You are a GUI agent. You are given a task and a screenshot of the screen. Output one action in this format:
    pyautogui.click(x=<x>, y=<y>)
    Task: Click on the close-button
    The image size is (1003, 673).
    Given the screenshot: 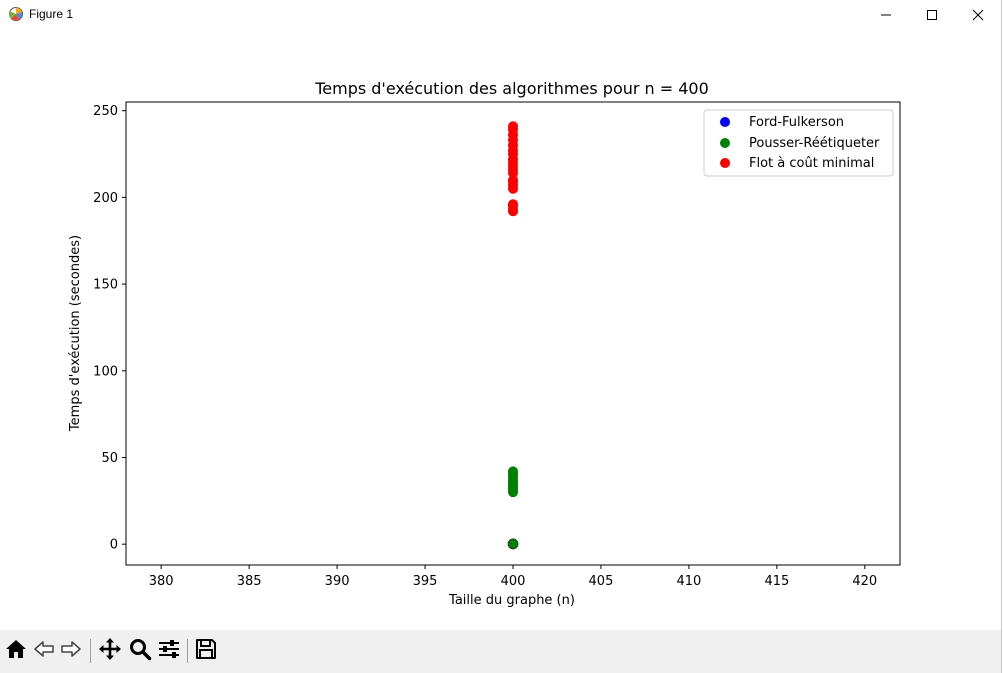 What is the action you would take?
    pyautogui.click(x=978, y=15)
    